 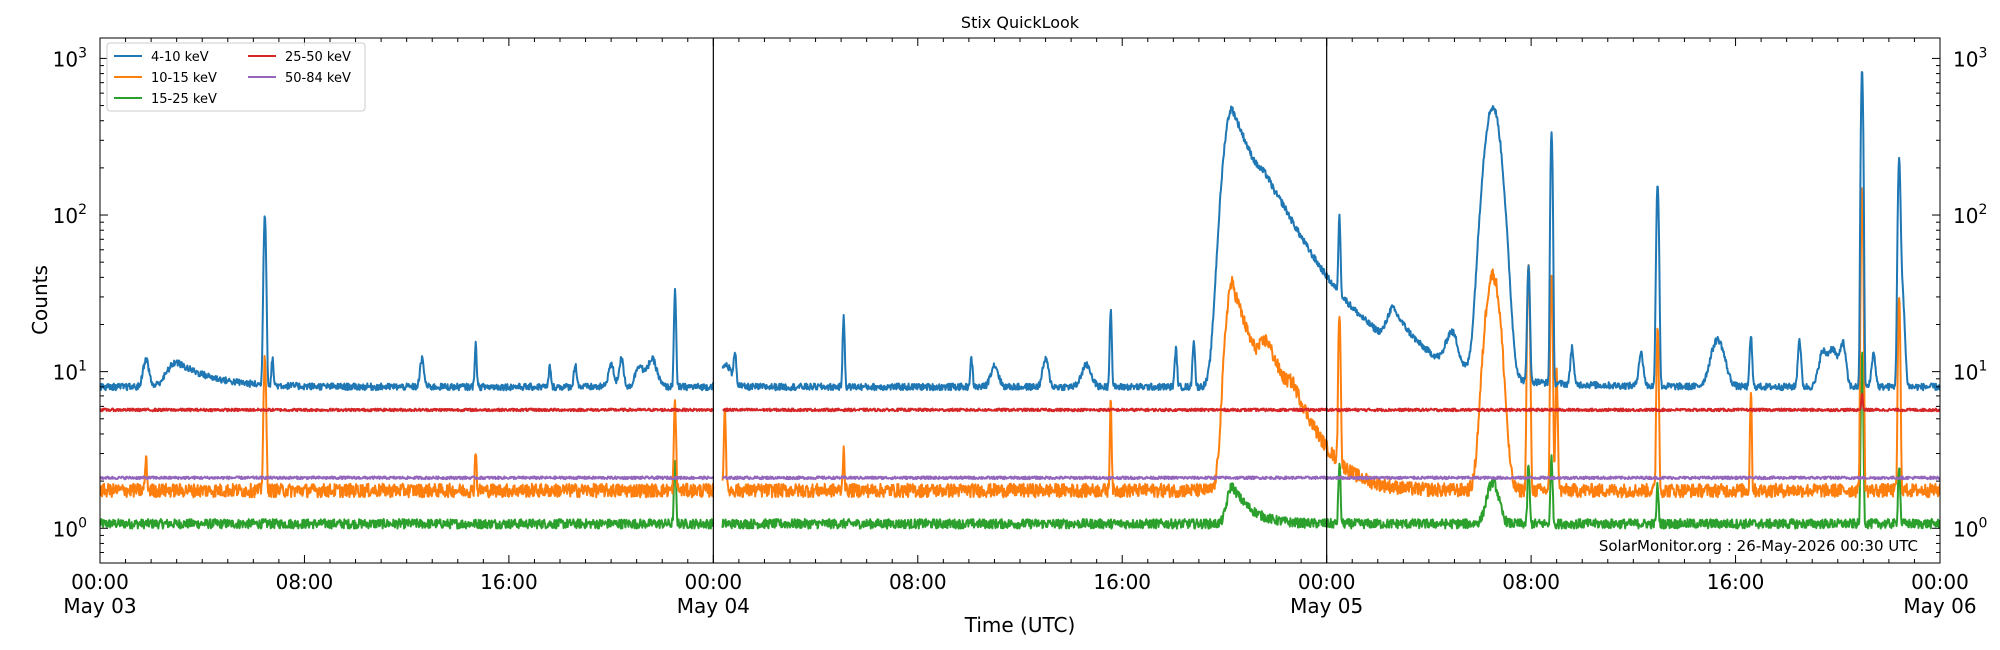 I want to click on legend-box, so click(x=236, y=77).